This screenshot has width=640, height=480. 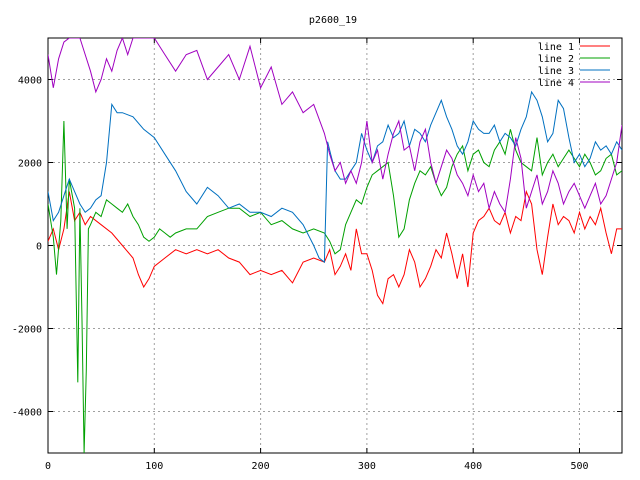 I want to click on y-tick-label: 2000, so click(x=30, y=164).